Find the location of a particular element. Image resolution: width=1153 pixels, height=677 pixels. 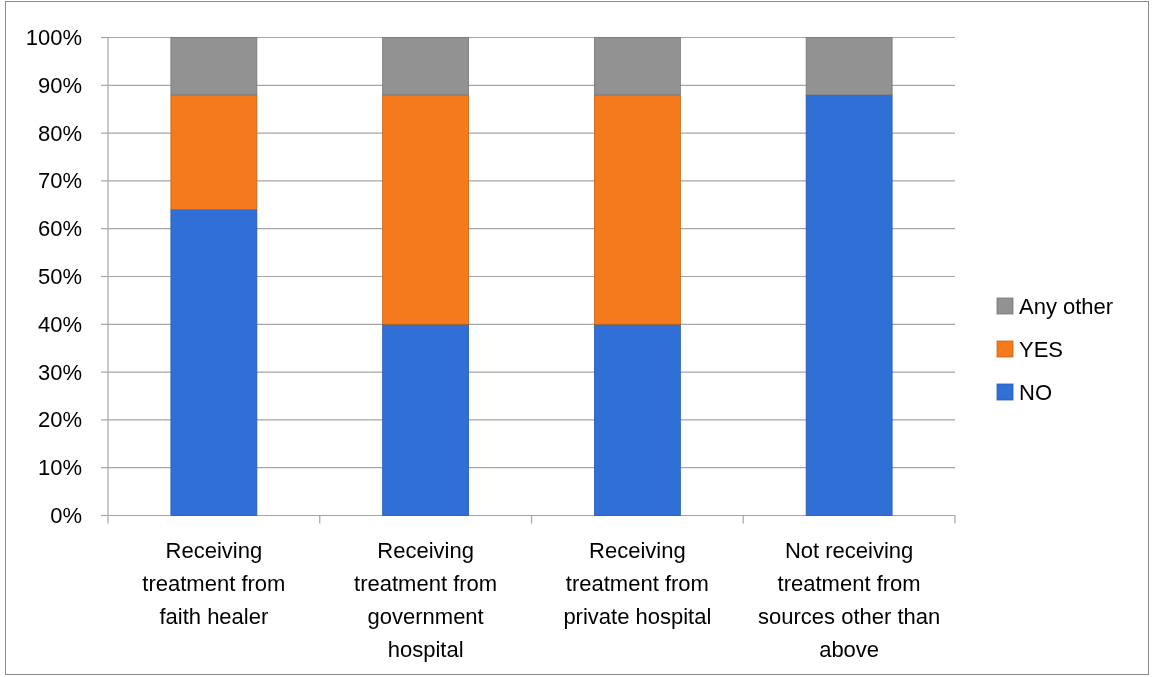

x-tick-label: Receiving treatment from private hospital is located at coordinates (637, 583).